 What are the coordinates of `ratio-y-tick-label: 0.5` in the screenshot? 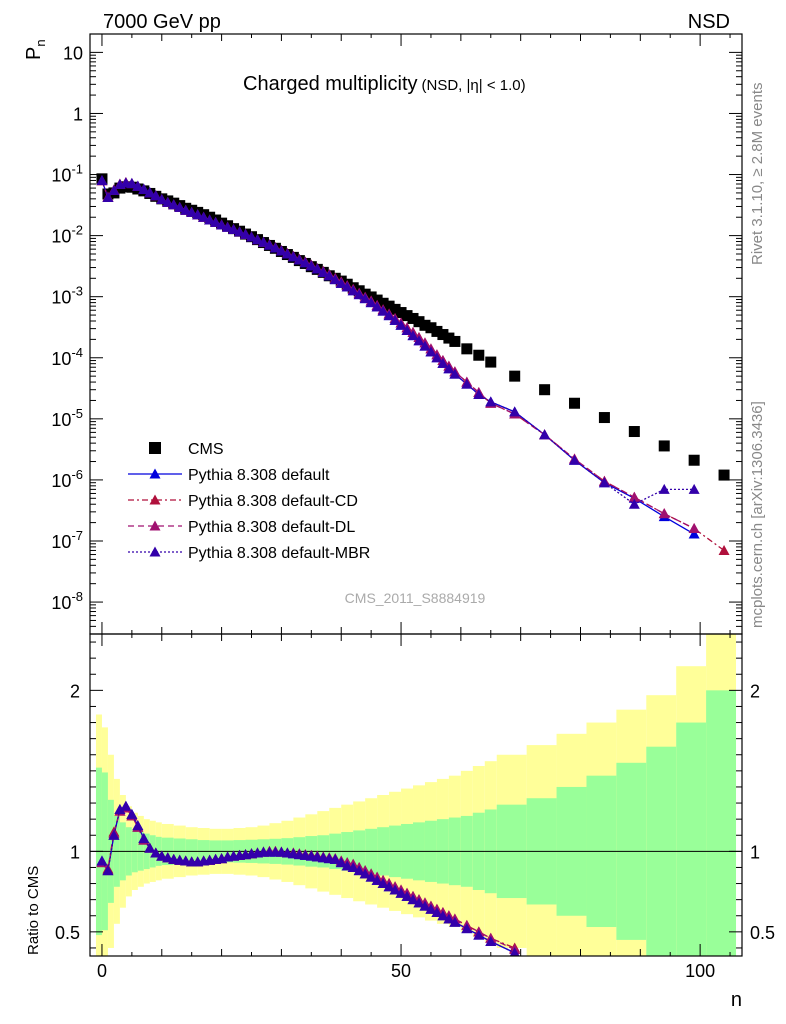 It's located at (67, 933).